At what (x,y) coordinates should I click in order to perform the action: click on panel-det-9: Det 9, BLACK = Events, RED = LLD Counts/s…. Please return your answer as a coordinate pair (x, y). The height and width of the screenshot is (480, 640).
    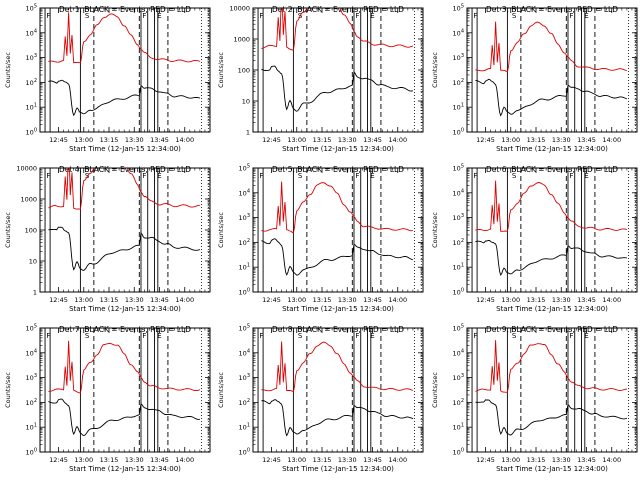
    Looking at the image, I should click on (534, 398).